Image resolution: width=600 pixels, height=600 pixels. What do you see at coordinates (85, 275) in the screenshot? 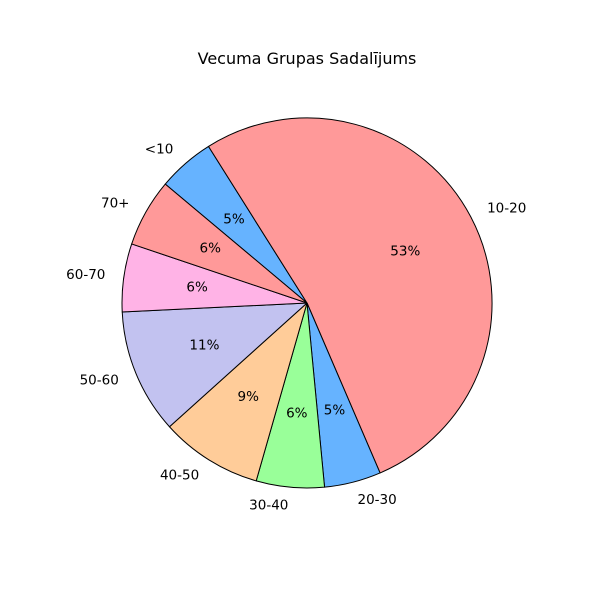
I see `category-label: 60-70` at bounding box center [85, 275].